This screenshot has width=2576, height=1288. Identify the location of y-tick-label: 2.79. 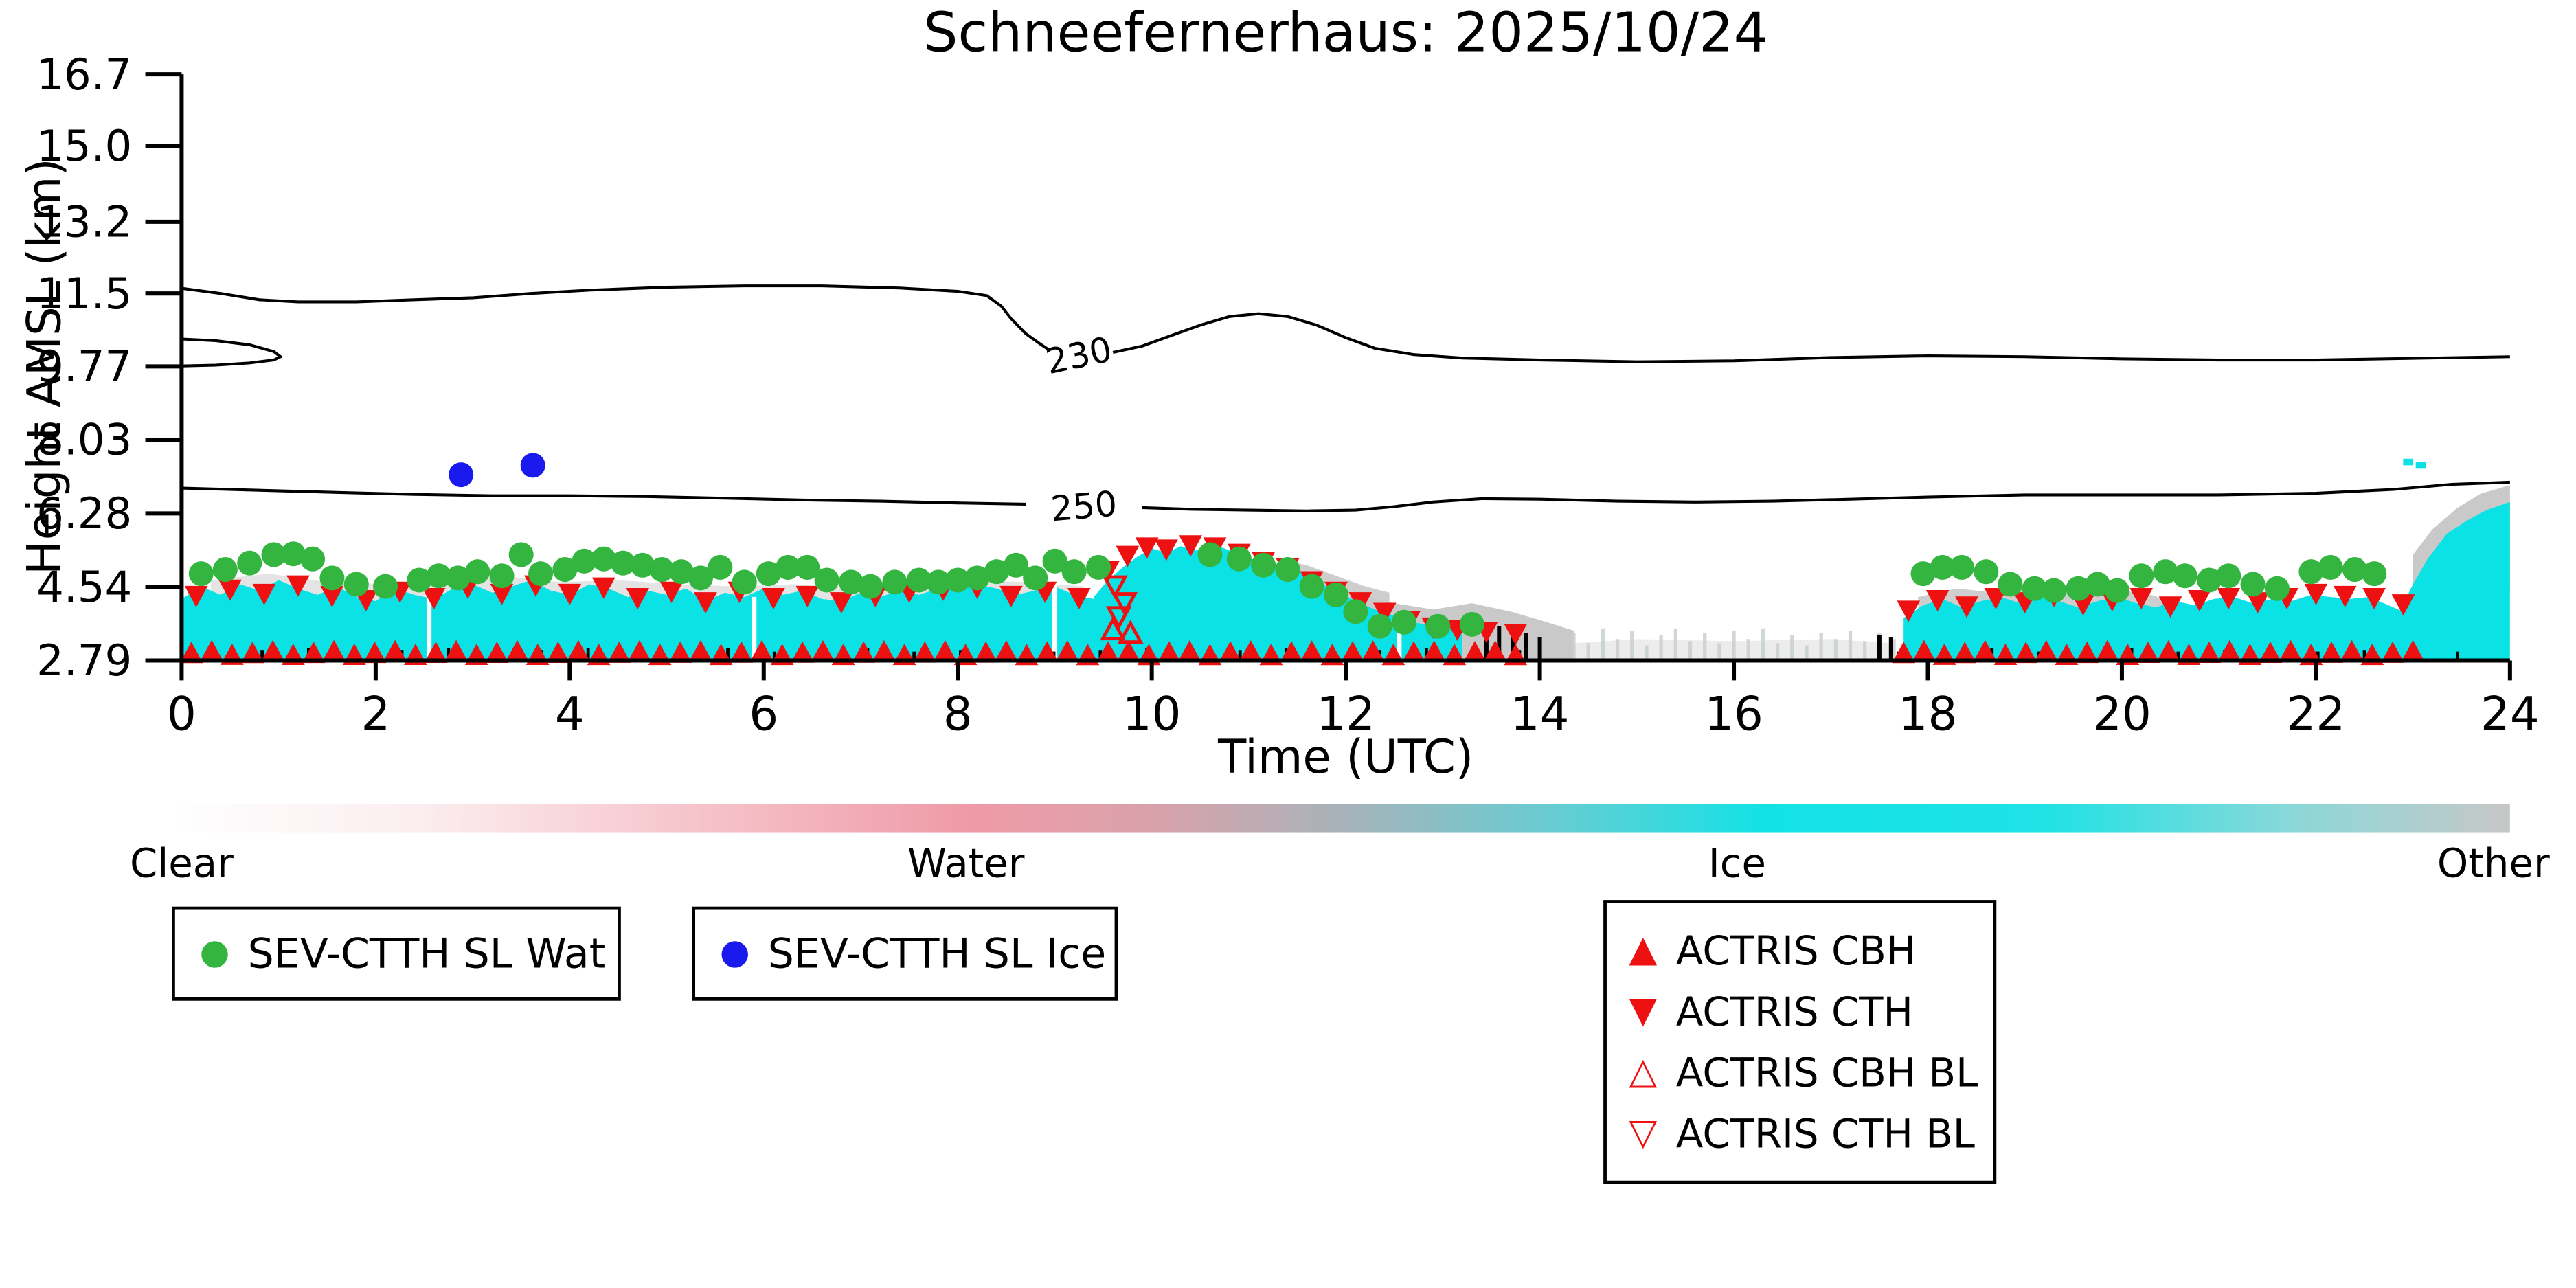
(84, 660).